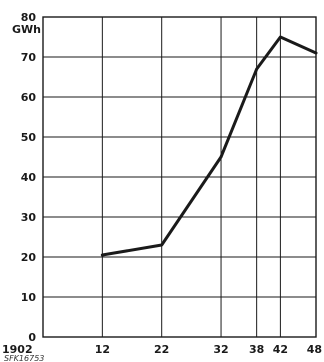  I want to click on x-tick-label: 1902, so click(17, 349).